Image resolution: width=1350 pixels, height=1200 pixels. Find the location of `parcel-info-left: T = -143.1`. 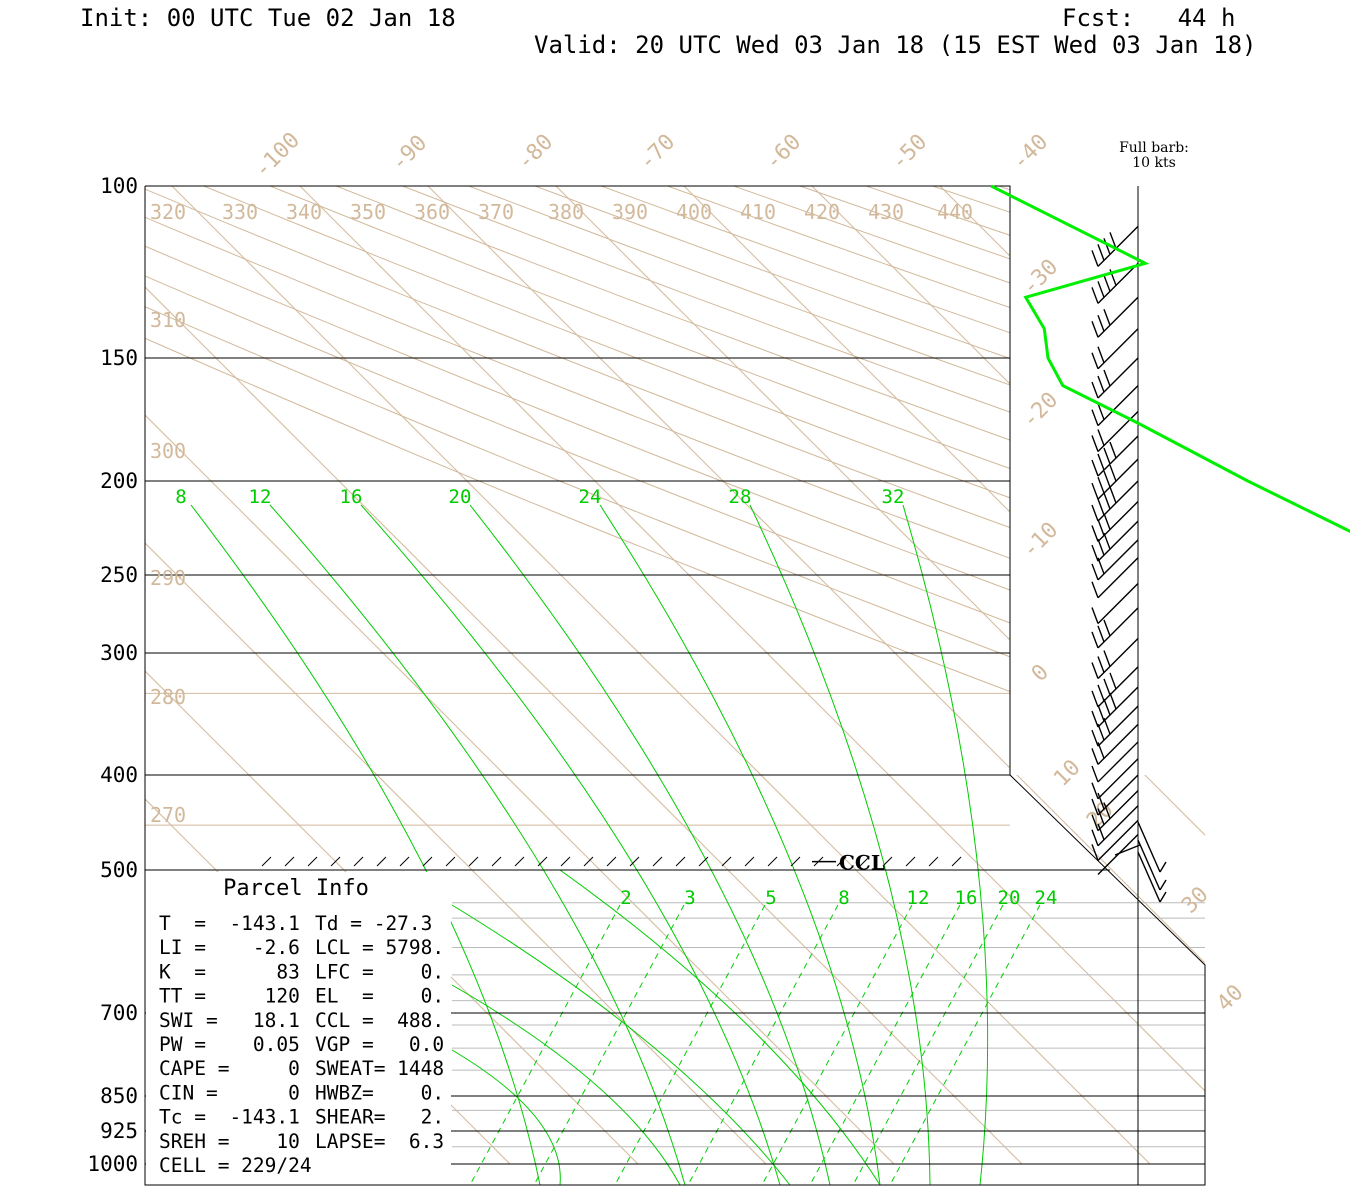

parcel-info-left: T = -143.1 is located at coordinates (229, 923).